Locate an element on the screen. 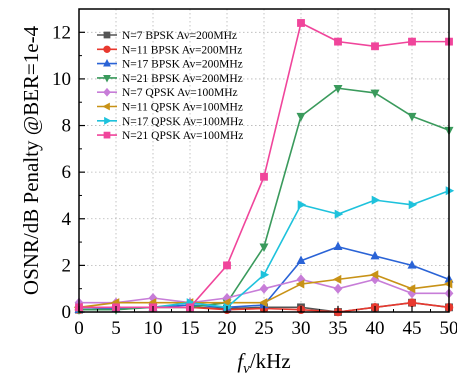  legend-label: N=7 QPSK Av=100MHz is located at coordinates (180, 93).